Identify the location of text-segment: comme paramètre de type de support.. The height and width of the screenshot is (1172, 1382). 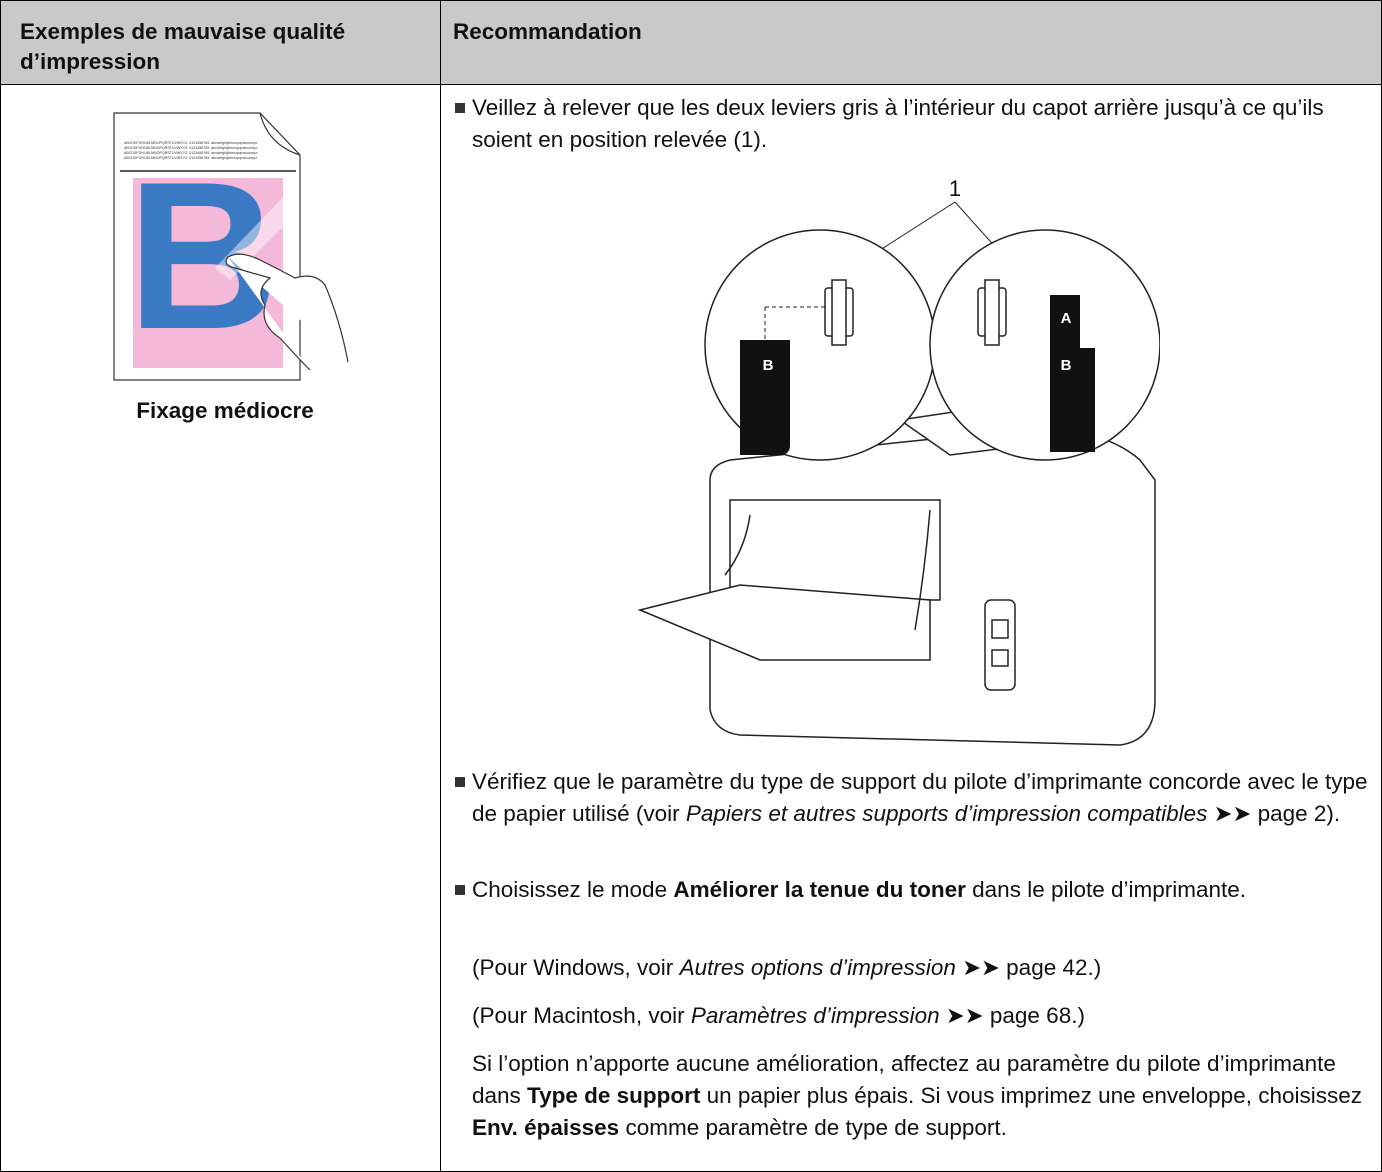
(813, 1127).